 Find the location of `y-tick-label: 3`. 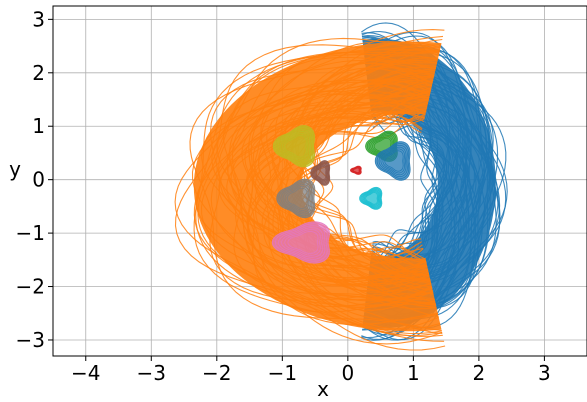

y-tick-label: 3 is located at coordinates (38, 19).